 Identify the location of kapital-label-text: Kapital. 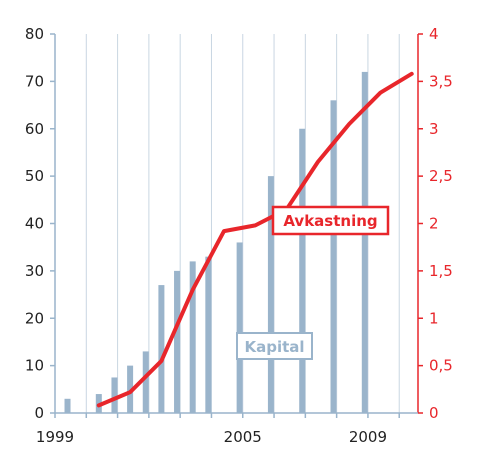
(274, 347).